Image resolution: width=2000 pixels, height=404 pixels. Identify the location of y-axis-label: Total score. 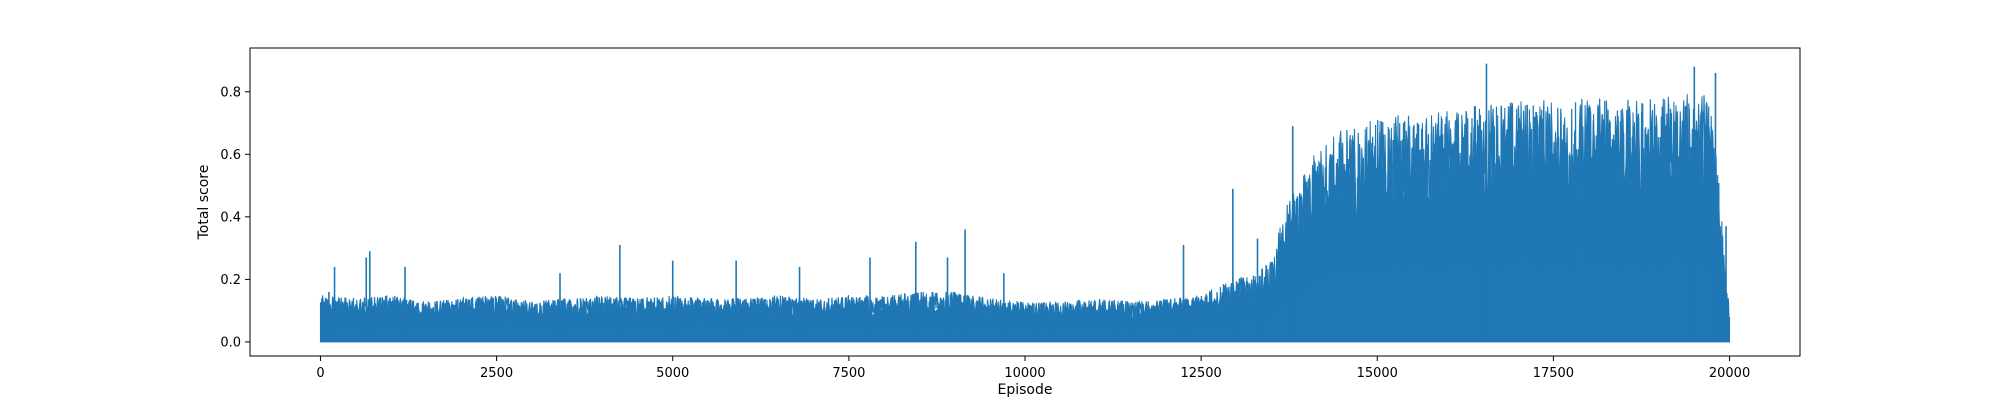
(204, 203).